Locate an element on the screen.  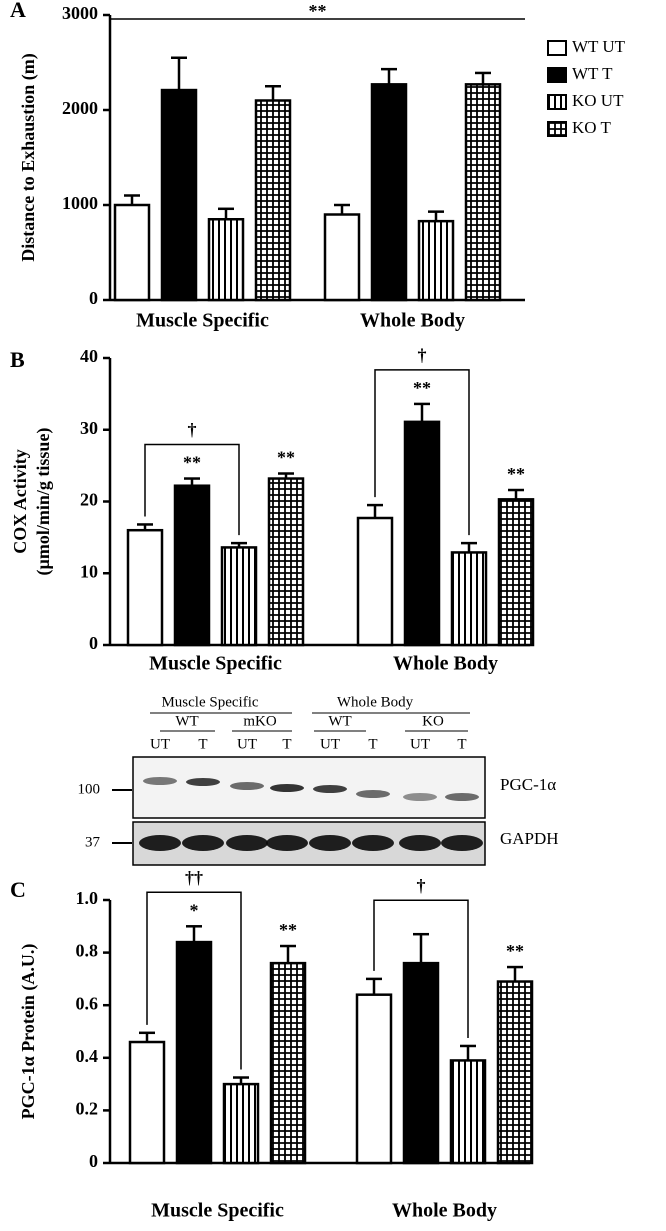
blot-marker-label: 37 is located at coordinates (93, 842).